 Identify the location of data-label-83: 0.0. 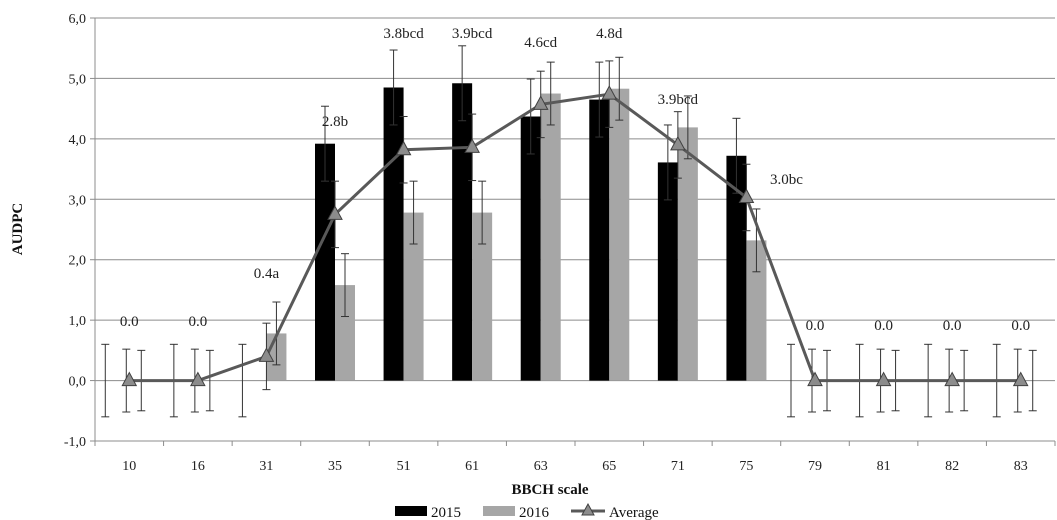
(1020, 326).